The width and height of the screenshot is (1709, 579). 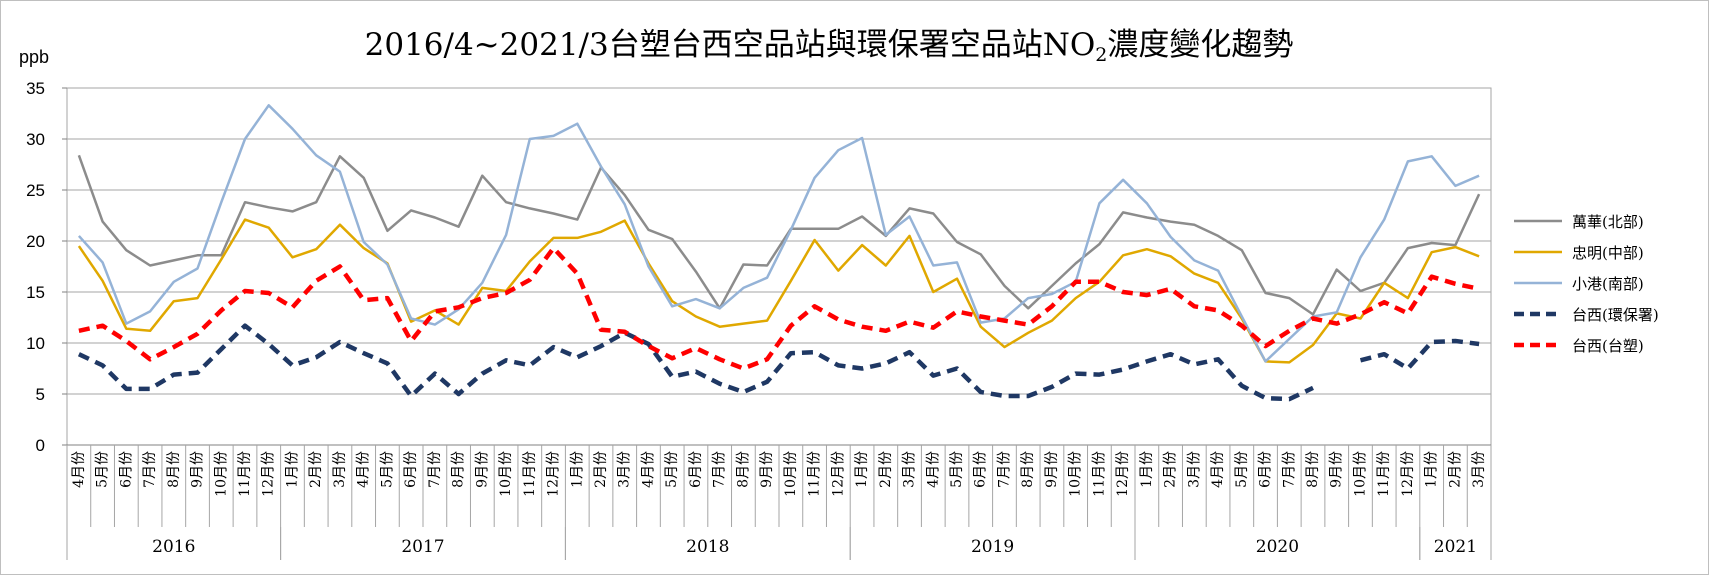 What do you see at coordinates (1608, 284) in the screenshot?
I see `legend-label: 小港(南部)` at bounding box center [1608, 284].